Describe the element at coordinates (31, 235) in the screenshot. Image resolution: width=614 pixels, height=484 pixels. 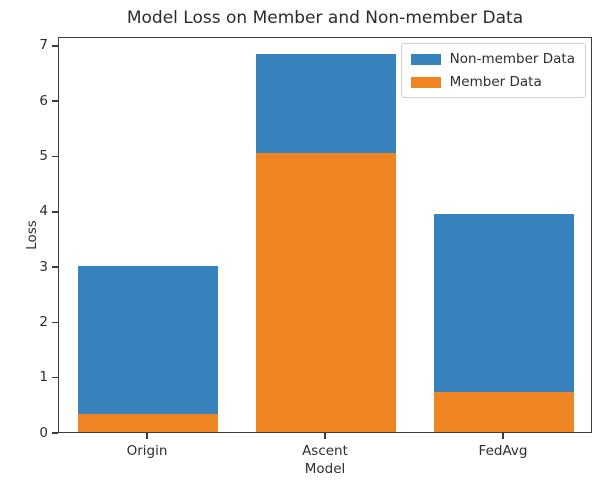
I see `y-axis-label: Loss` at that location.